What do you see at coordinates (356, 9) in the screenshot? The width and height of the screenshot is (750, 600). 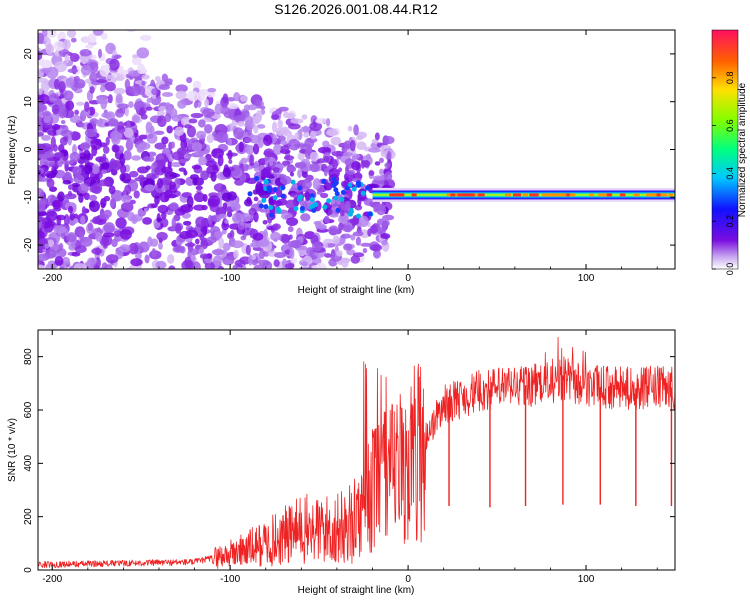 I see `chart-title: S126.2026.001.08.44.R12` at bounding box center [356, 9].